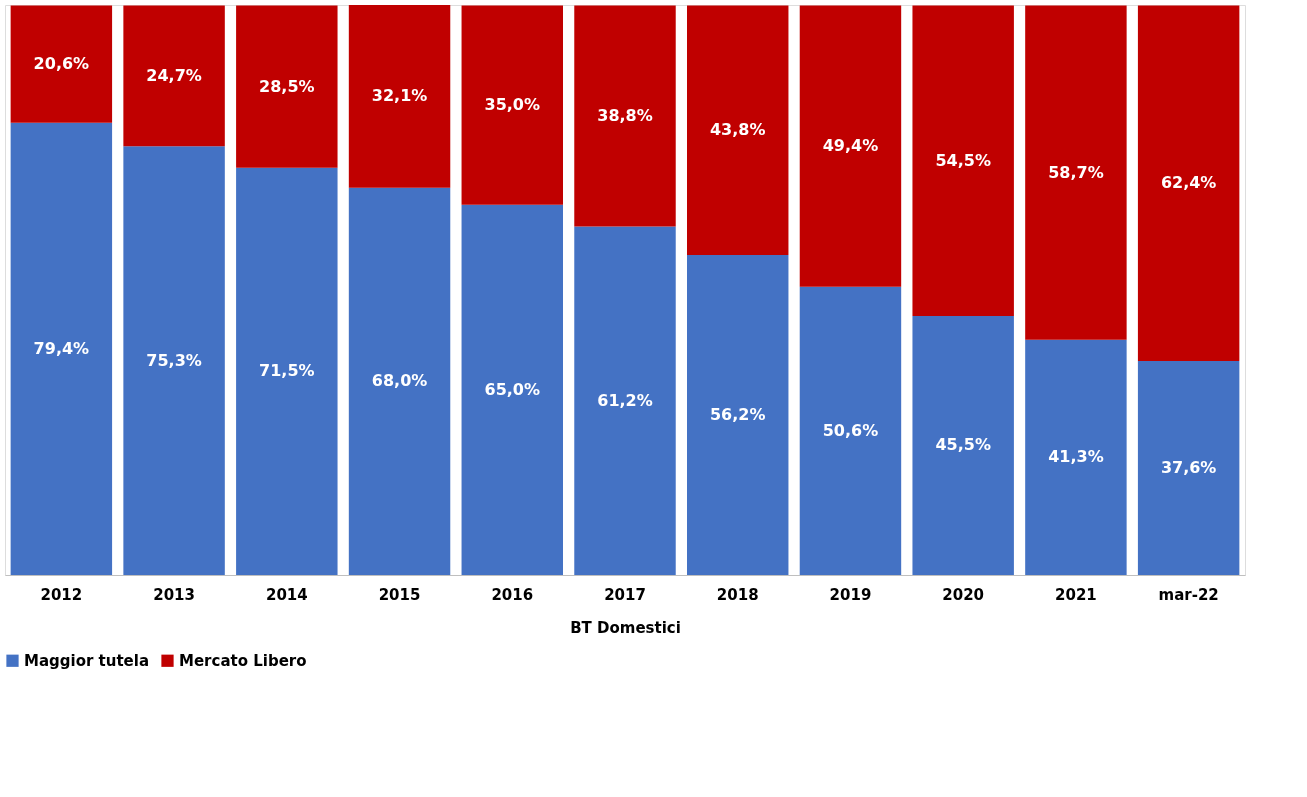 This screenshot has width=1307, height=797. I want to click on x-tick-label: 2013, so click(174, 594).